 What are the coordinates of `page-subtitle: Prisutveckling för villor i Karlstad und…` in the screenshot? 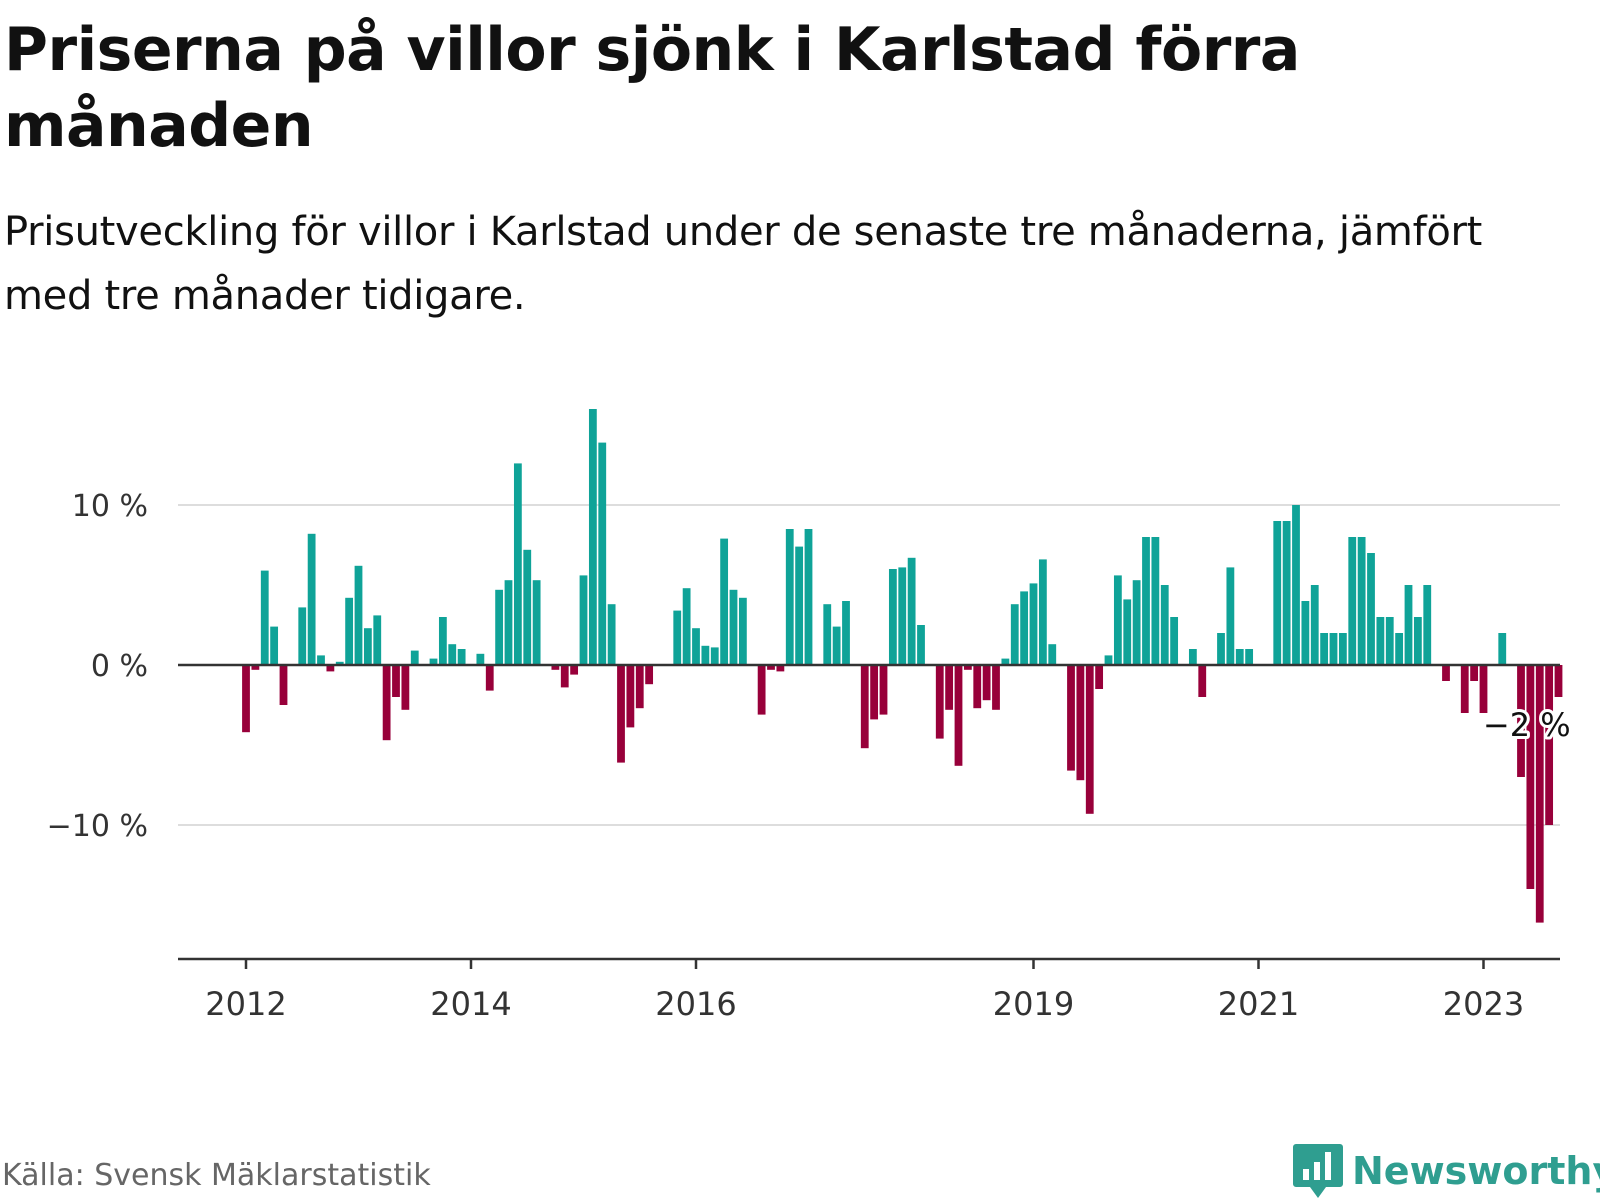 It's located at (743, 264).